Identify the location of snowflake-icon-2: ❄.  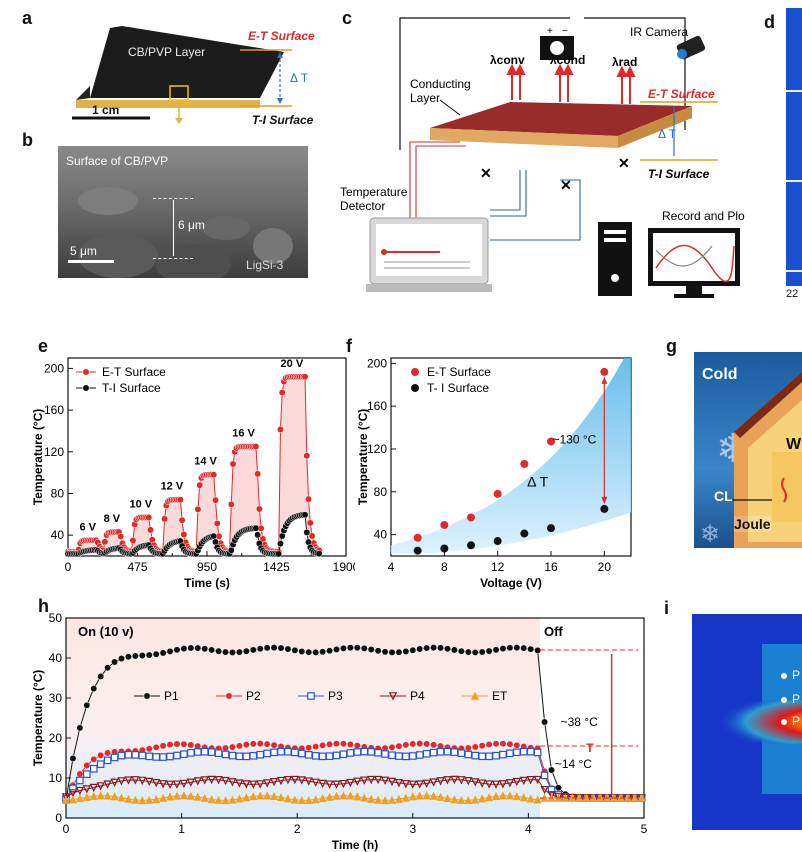
(710, 534).